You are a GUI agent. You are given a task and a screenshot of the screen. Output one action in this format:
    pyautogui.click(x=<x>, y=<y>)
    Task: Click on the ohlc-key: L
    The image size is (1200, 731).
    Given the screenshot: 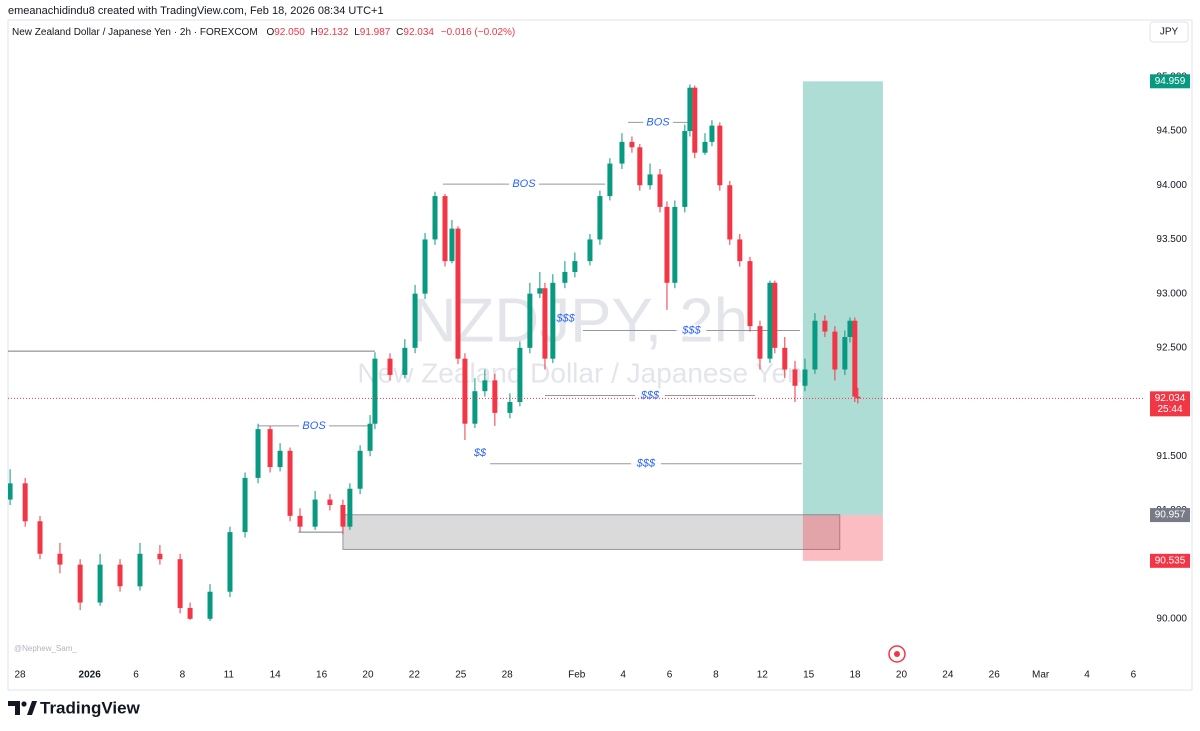 What is the action you would take?
    pyautogui.click(x=357, y=32)
    